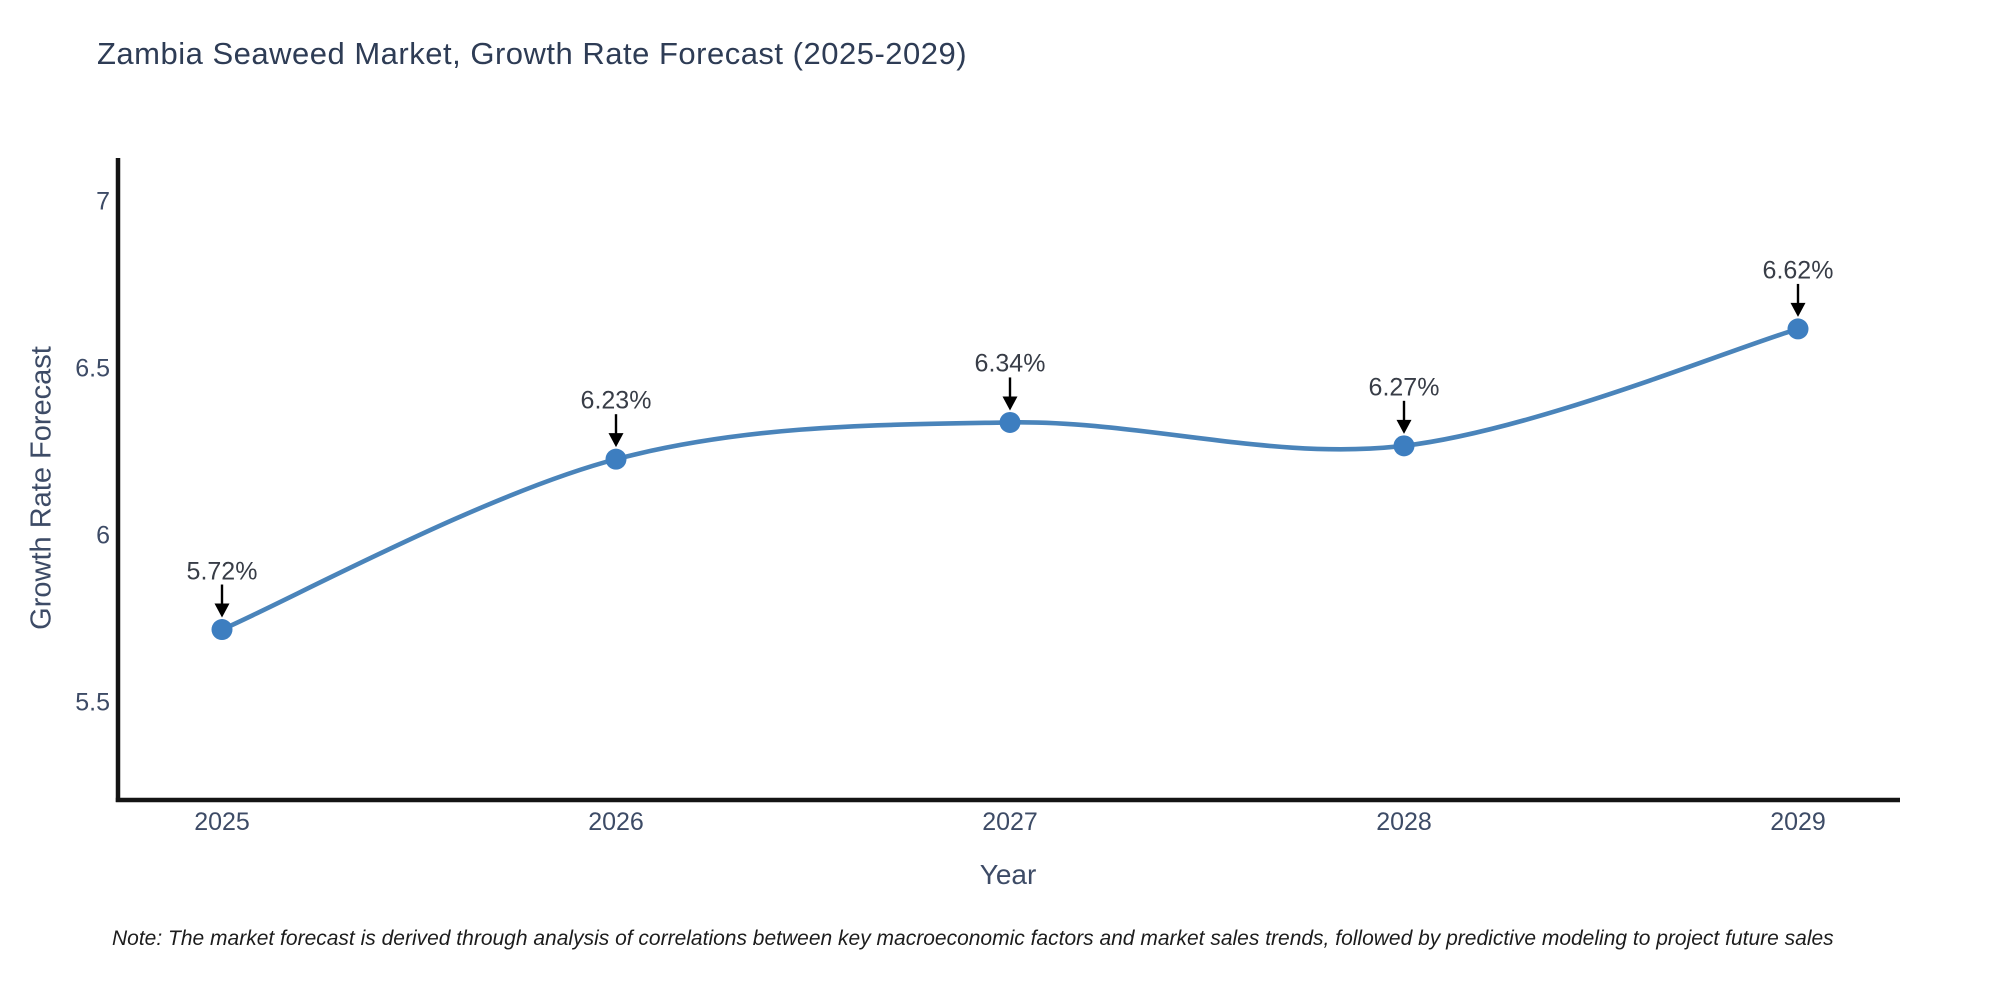 This screenshot has width=2000, height=1000. I want to click on y-axis-title: Growth Rate Forecast, so click(41, 488).